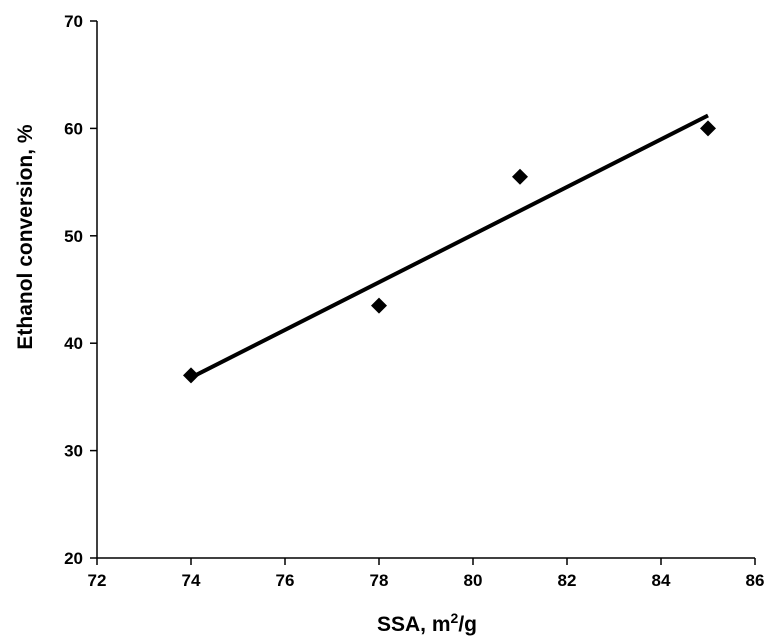 The image size is (773, 643). What do you see at coordinates (567, 580) in the screenshot?
I see `x-tick-label: 82` at bounding box center [567, 580].